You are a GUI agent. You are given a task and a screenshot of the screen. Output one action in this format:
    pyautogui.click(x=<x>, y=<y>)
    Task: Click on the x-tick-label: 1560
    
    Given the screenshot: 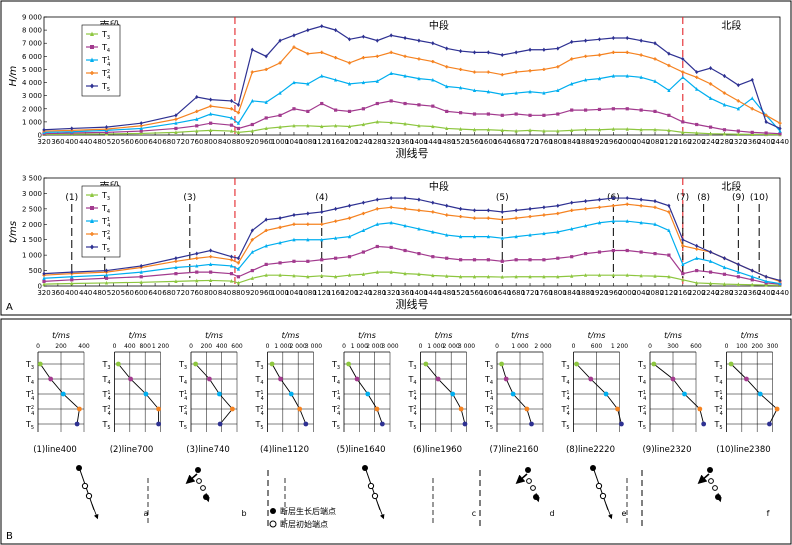 What is the action you would take?
    pyautogui.click(x=475, y=142)
    